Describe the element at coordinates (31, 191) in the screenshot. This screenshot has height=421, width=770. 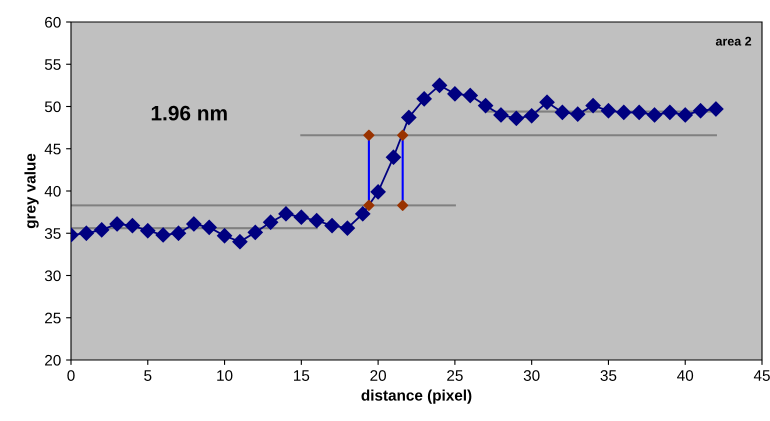
I see `y-axis-title: grey value` at that location.